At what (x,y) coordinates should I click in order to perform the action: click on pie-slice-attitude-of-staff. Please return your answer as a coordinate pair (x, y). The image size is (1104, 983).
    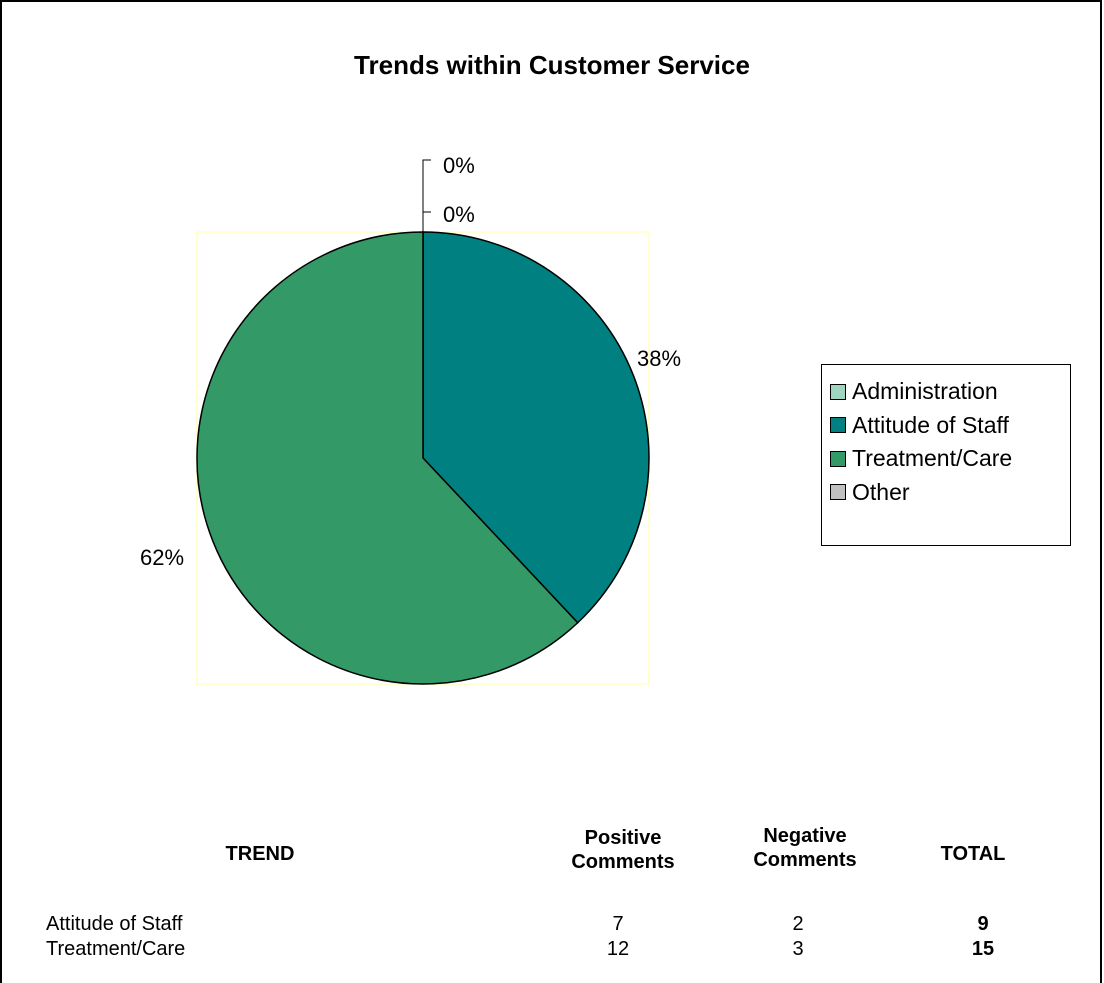
    Looking at the image, I should click on (536, 427).